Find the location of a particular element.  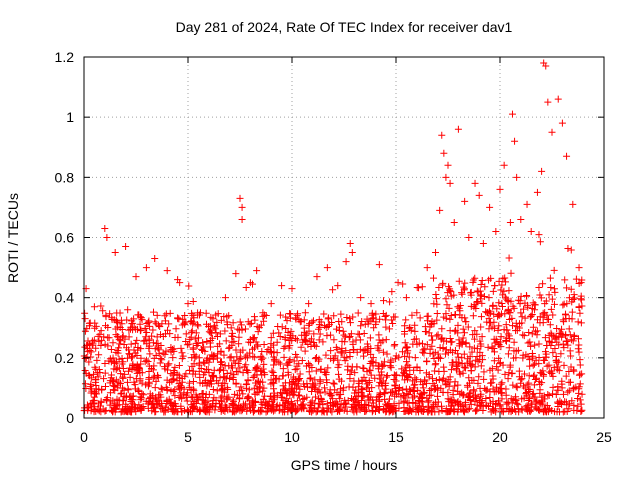

x-tick-label: 15 is located at coordinates (396, 437).